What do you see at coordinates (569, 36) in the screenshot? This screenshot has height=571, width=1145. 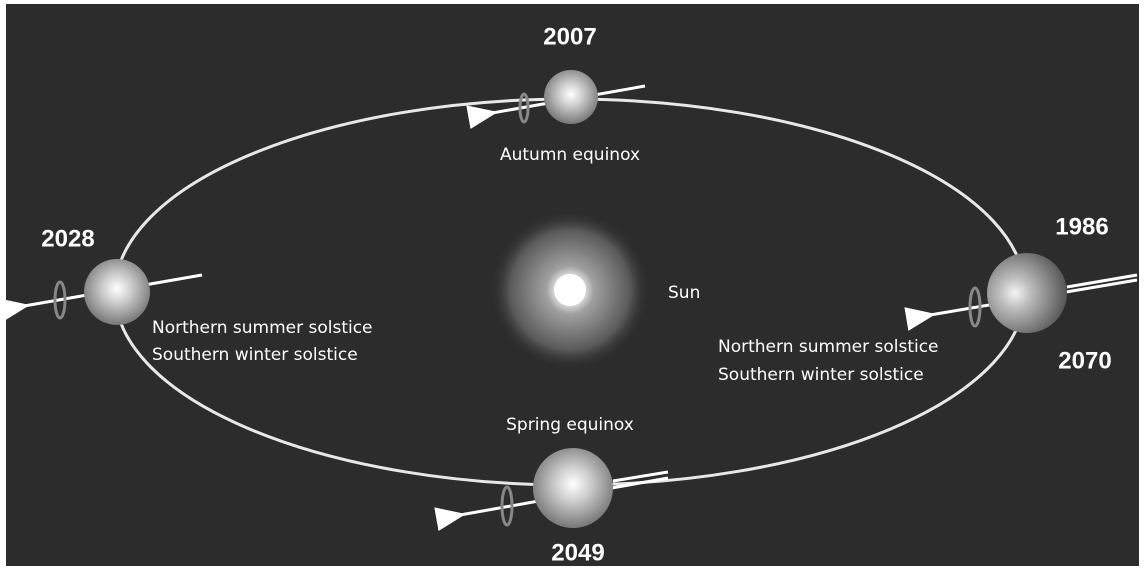 I see `year-label: 2007` at bounding box center [569, 36].